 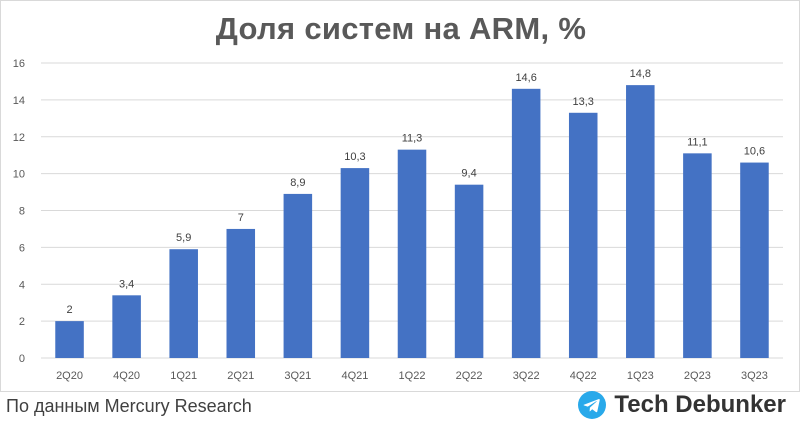 I want to click on y-tick-label: 16, so click(x=19, y=64).